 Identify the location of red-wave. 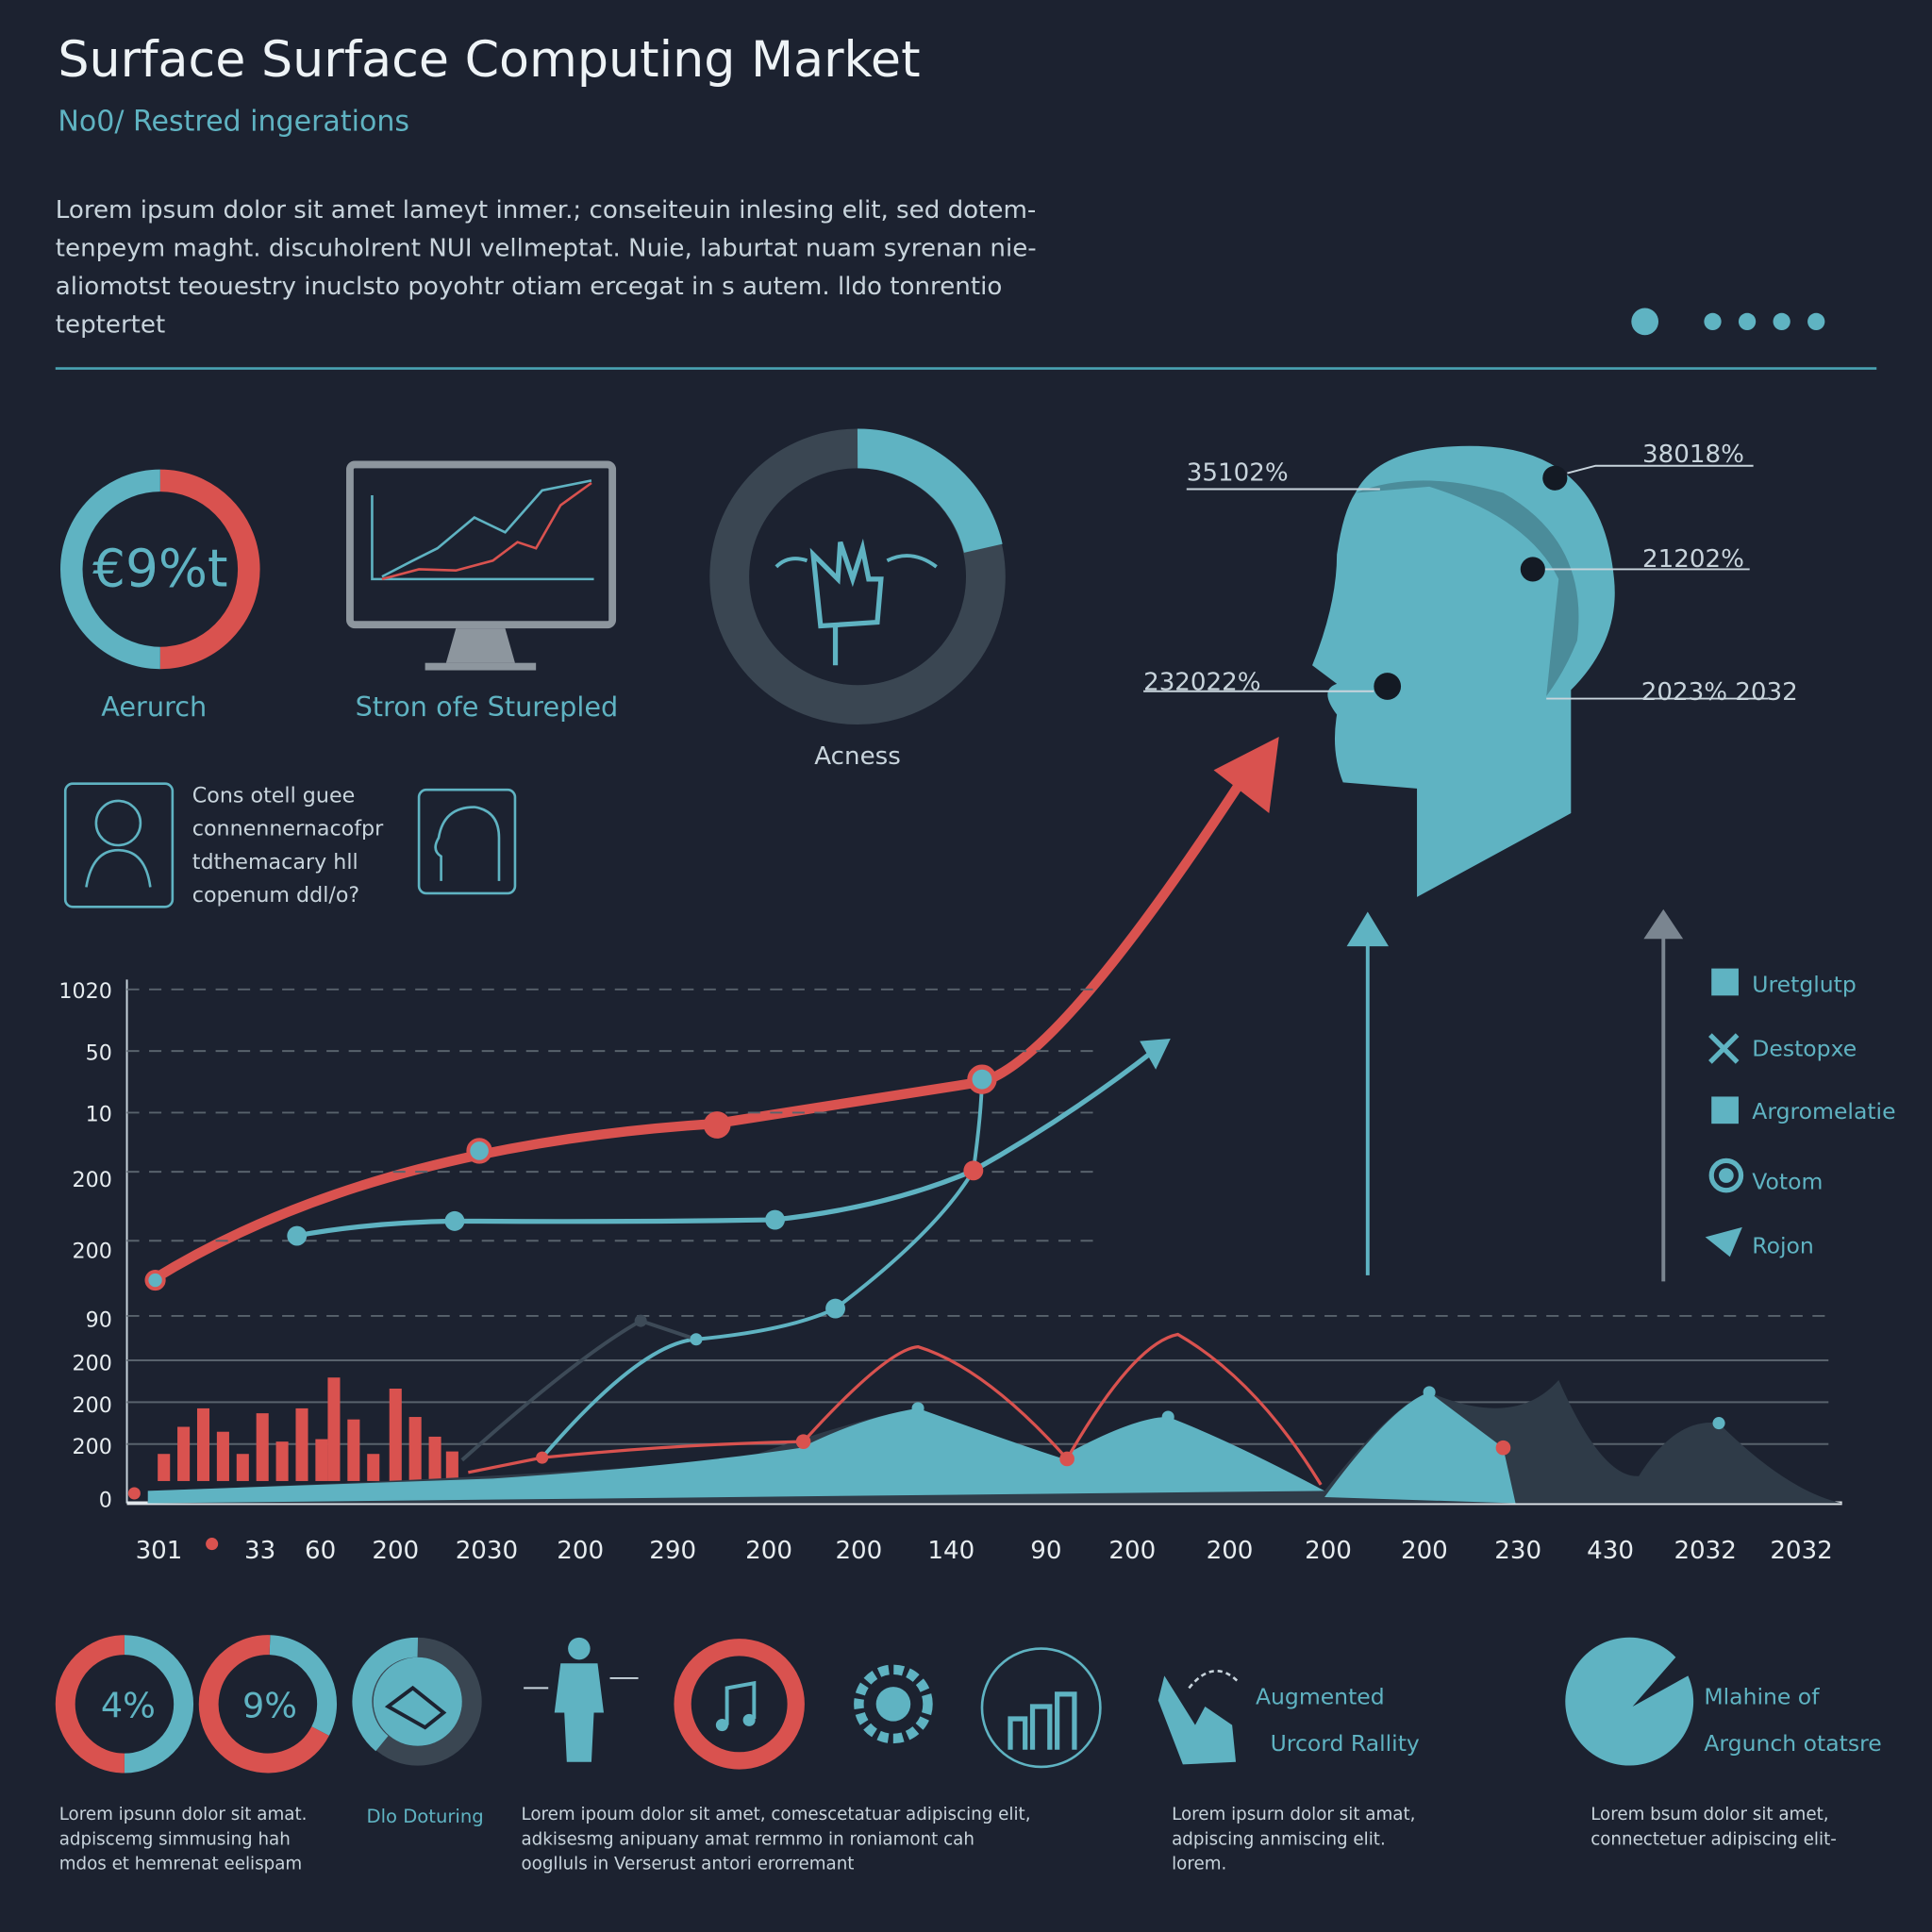
(895, 1409).